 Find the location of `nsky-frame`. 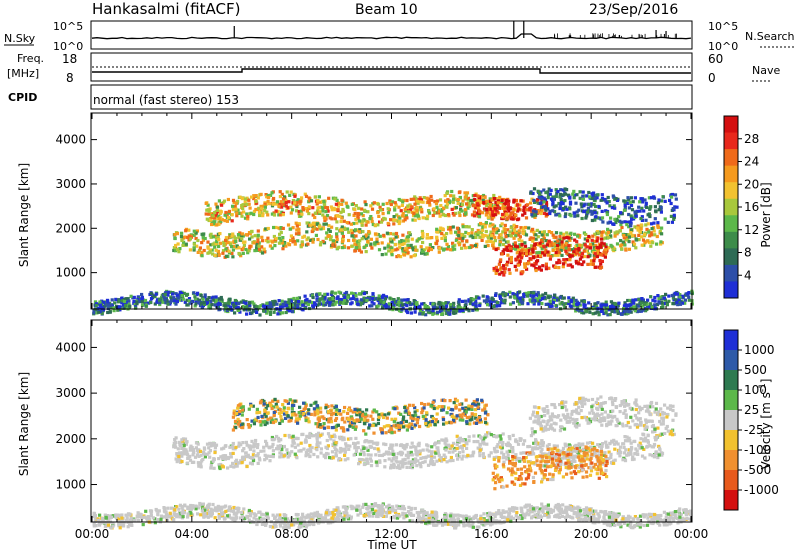

nsky-frame is located at coordinates (391, 35).